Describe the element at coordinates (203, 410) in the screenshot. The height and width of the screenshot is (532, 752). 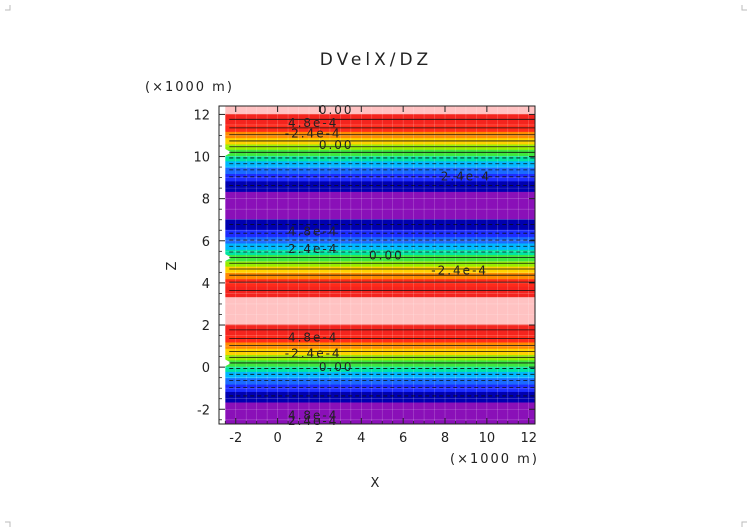
I see `y-tick-label: -2` at that location.